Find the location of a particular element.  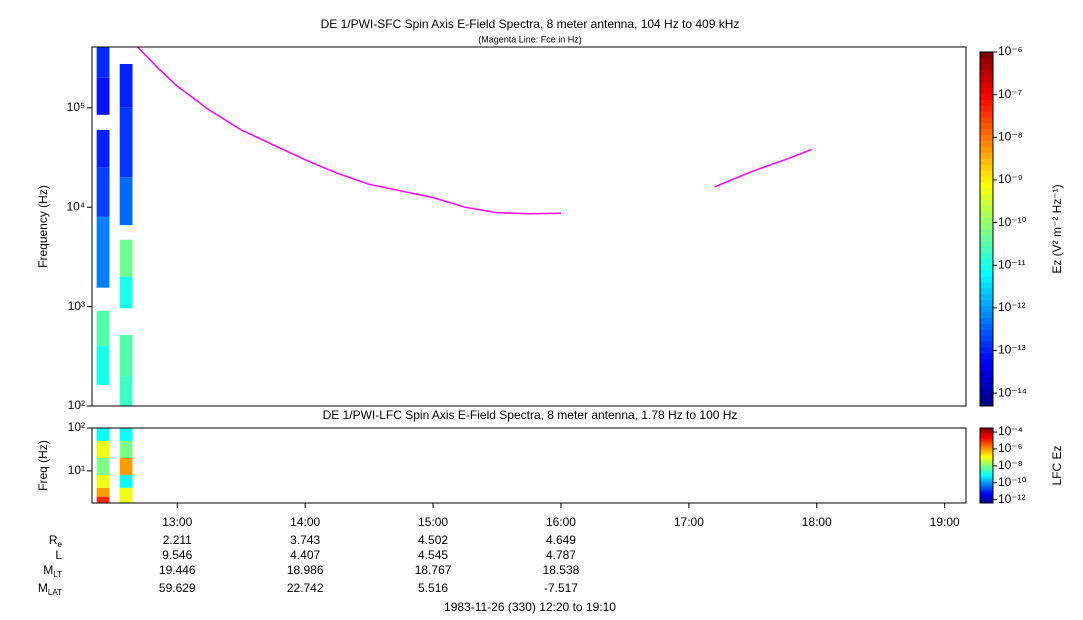

ephemeris-value: 18.538 is located at coordinates (561, 570).